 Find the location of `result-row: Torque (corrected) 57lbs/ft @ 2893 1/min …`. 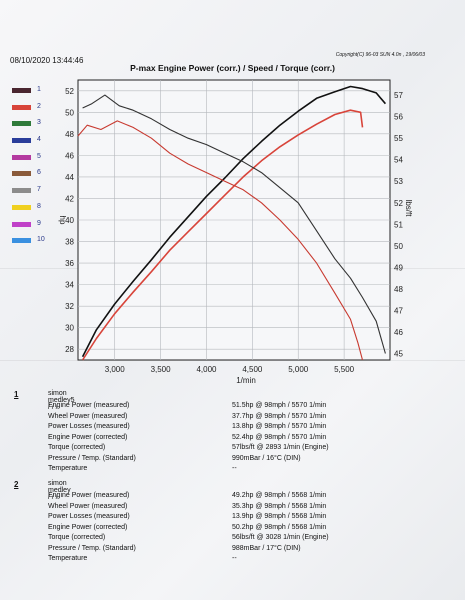

result-row: Torque (corrected) 57lbs/ft @ 2893 1/min … is located at coordinates (248, 449).